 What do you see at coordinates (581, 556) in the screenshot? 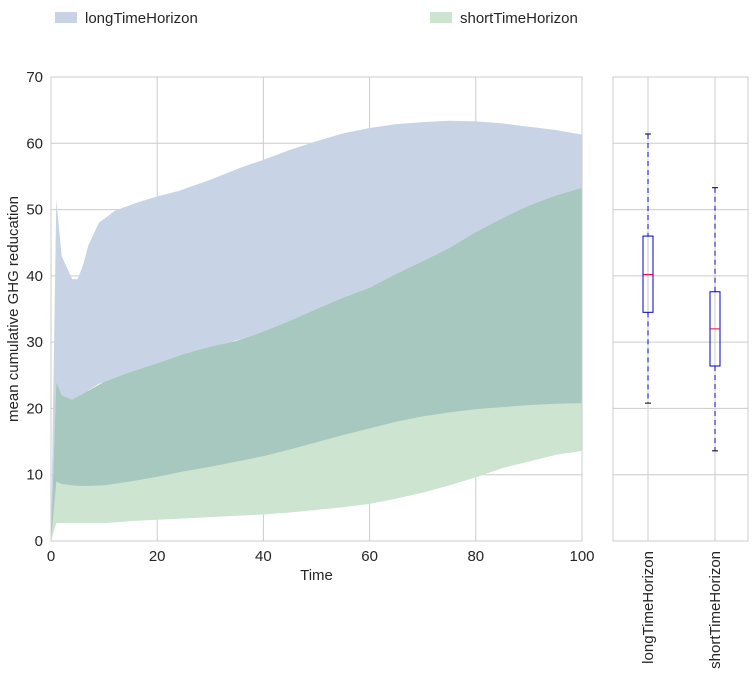
I see `main-x-tick-label: 100` at bounding box center [581, 556].